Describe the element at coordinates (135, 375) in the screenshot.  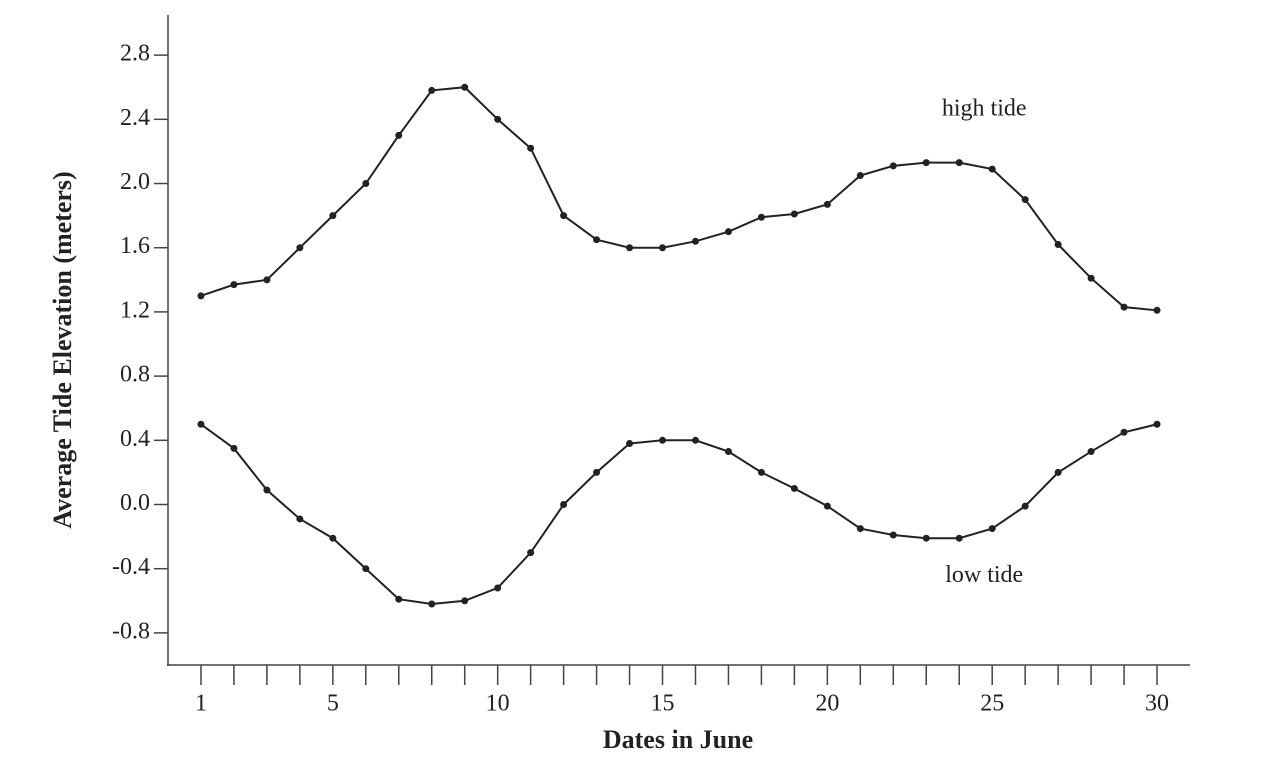
I see `y-tick-label: 0.8` at that location.